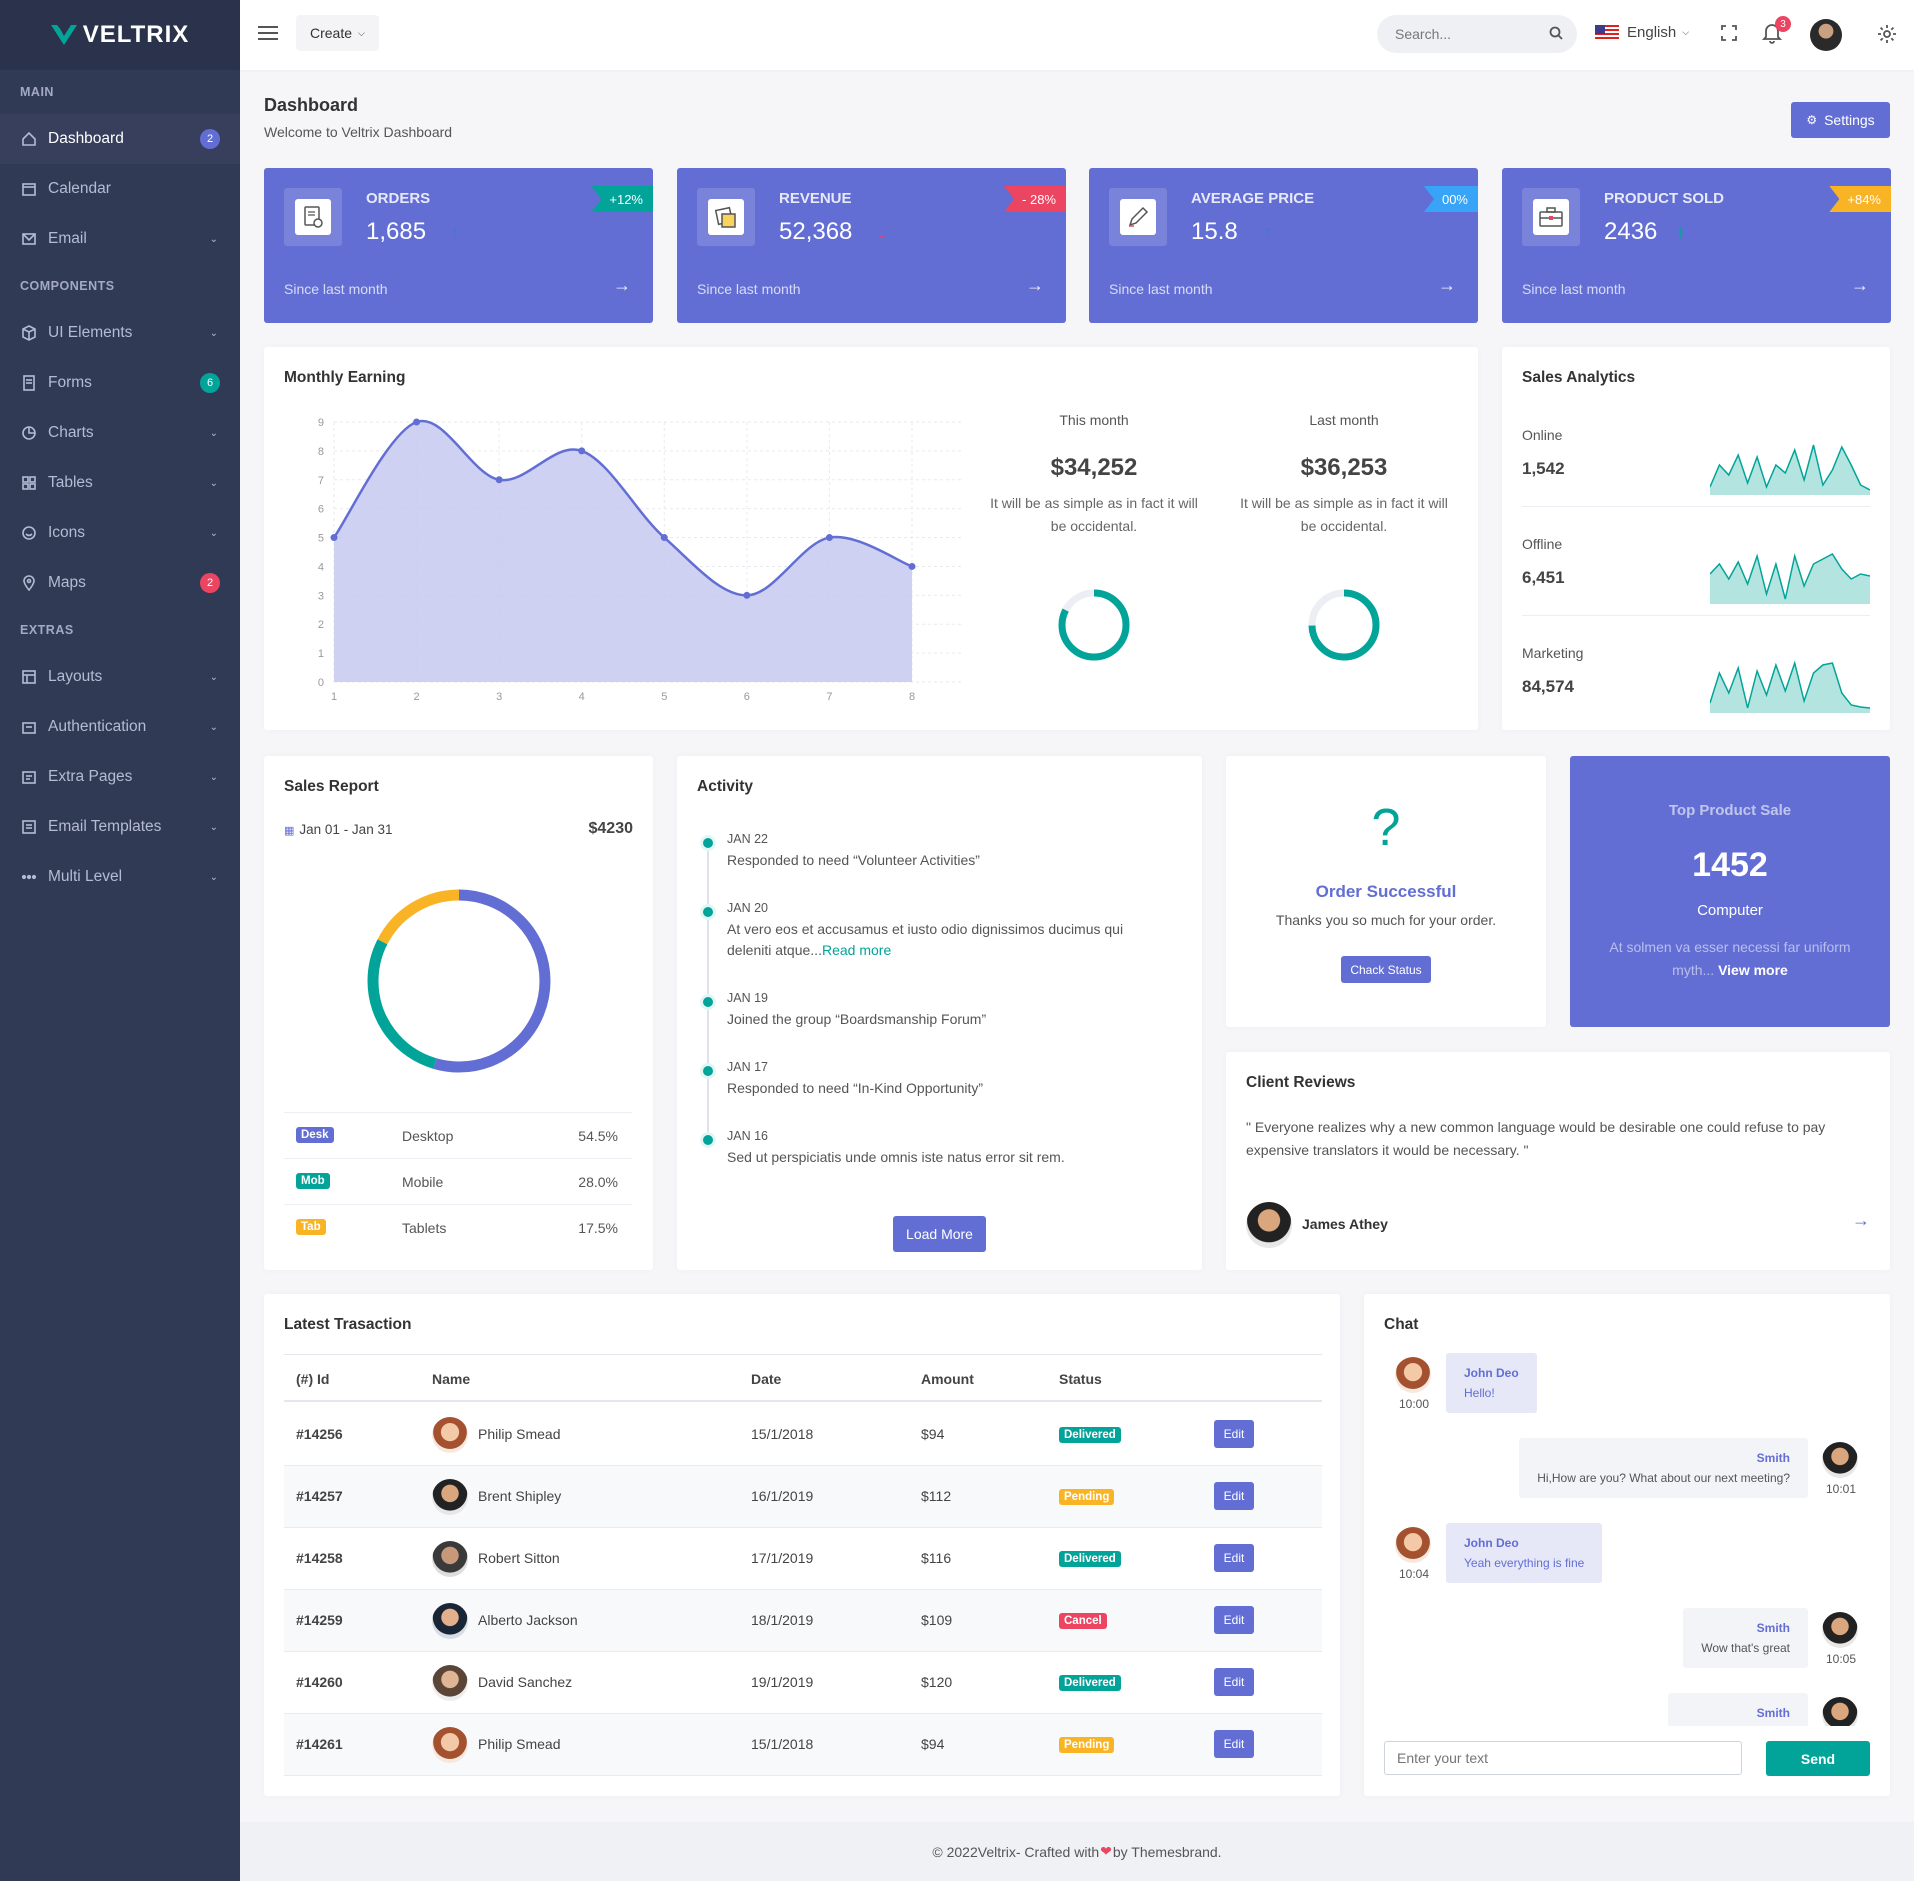 The width and height of the screenshot is (1914, 1881). What do you see at coordinates (29, 433) in the screenshot?
I see `pie-icon` at bounding box center [29, 433].